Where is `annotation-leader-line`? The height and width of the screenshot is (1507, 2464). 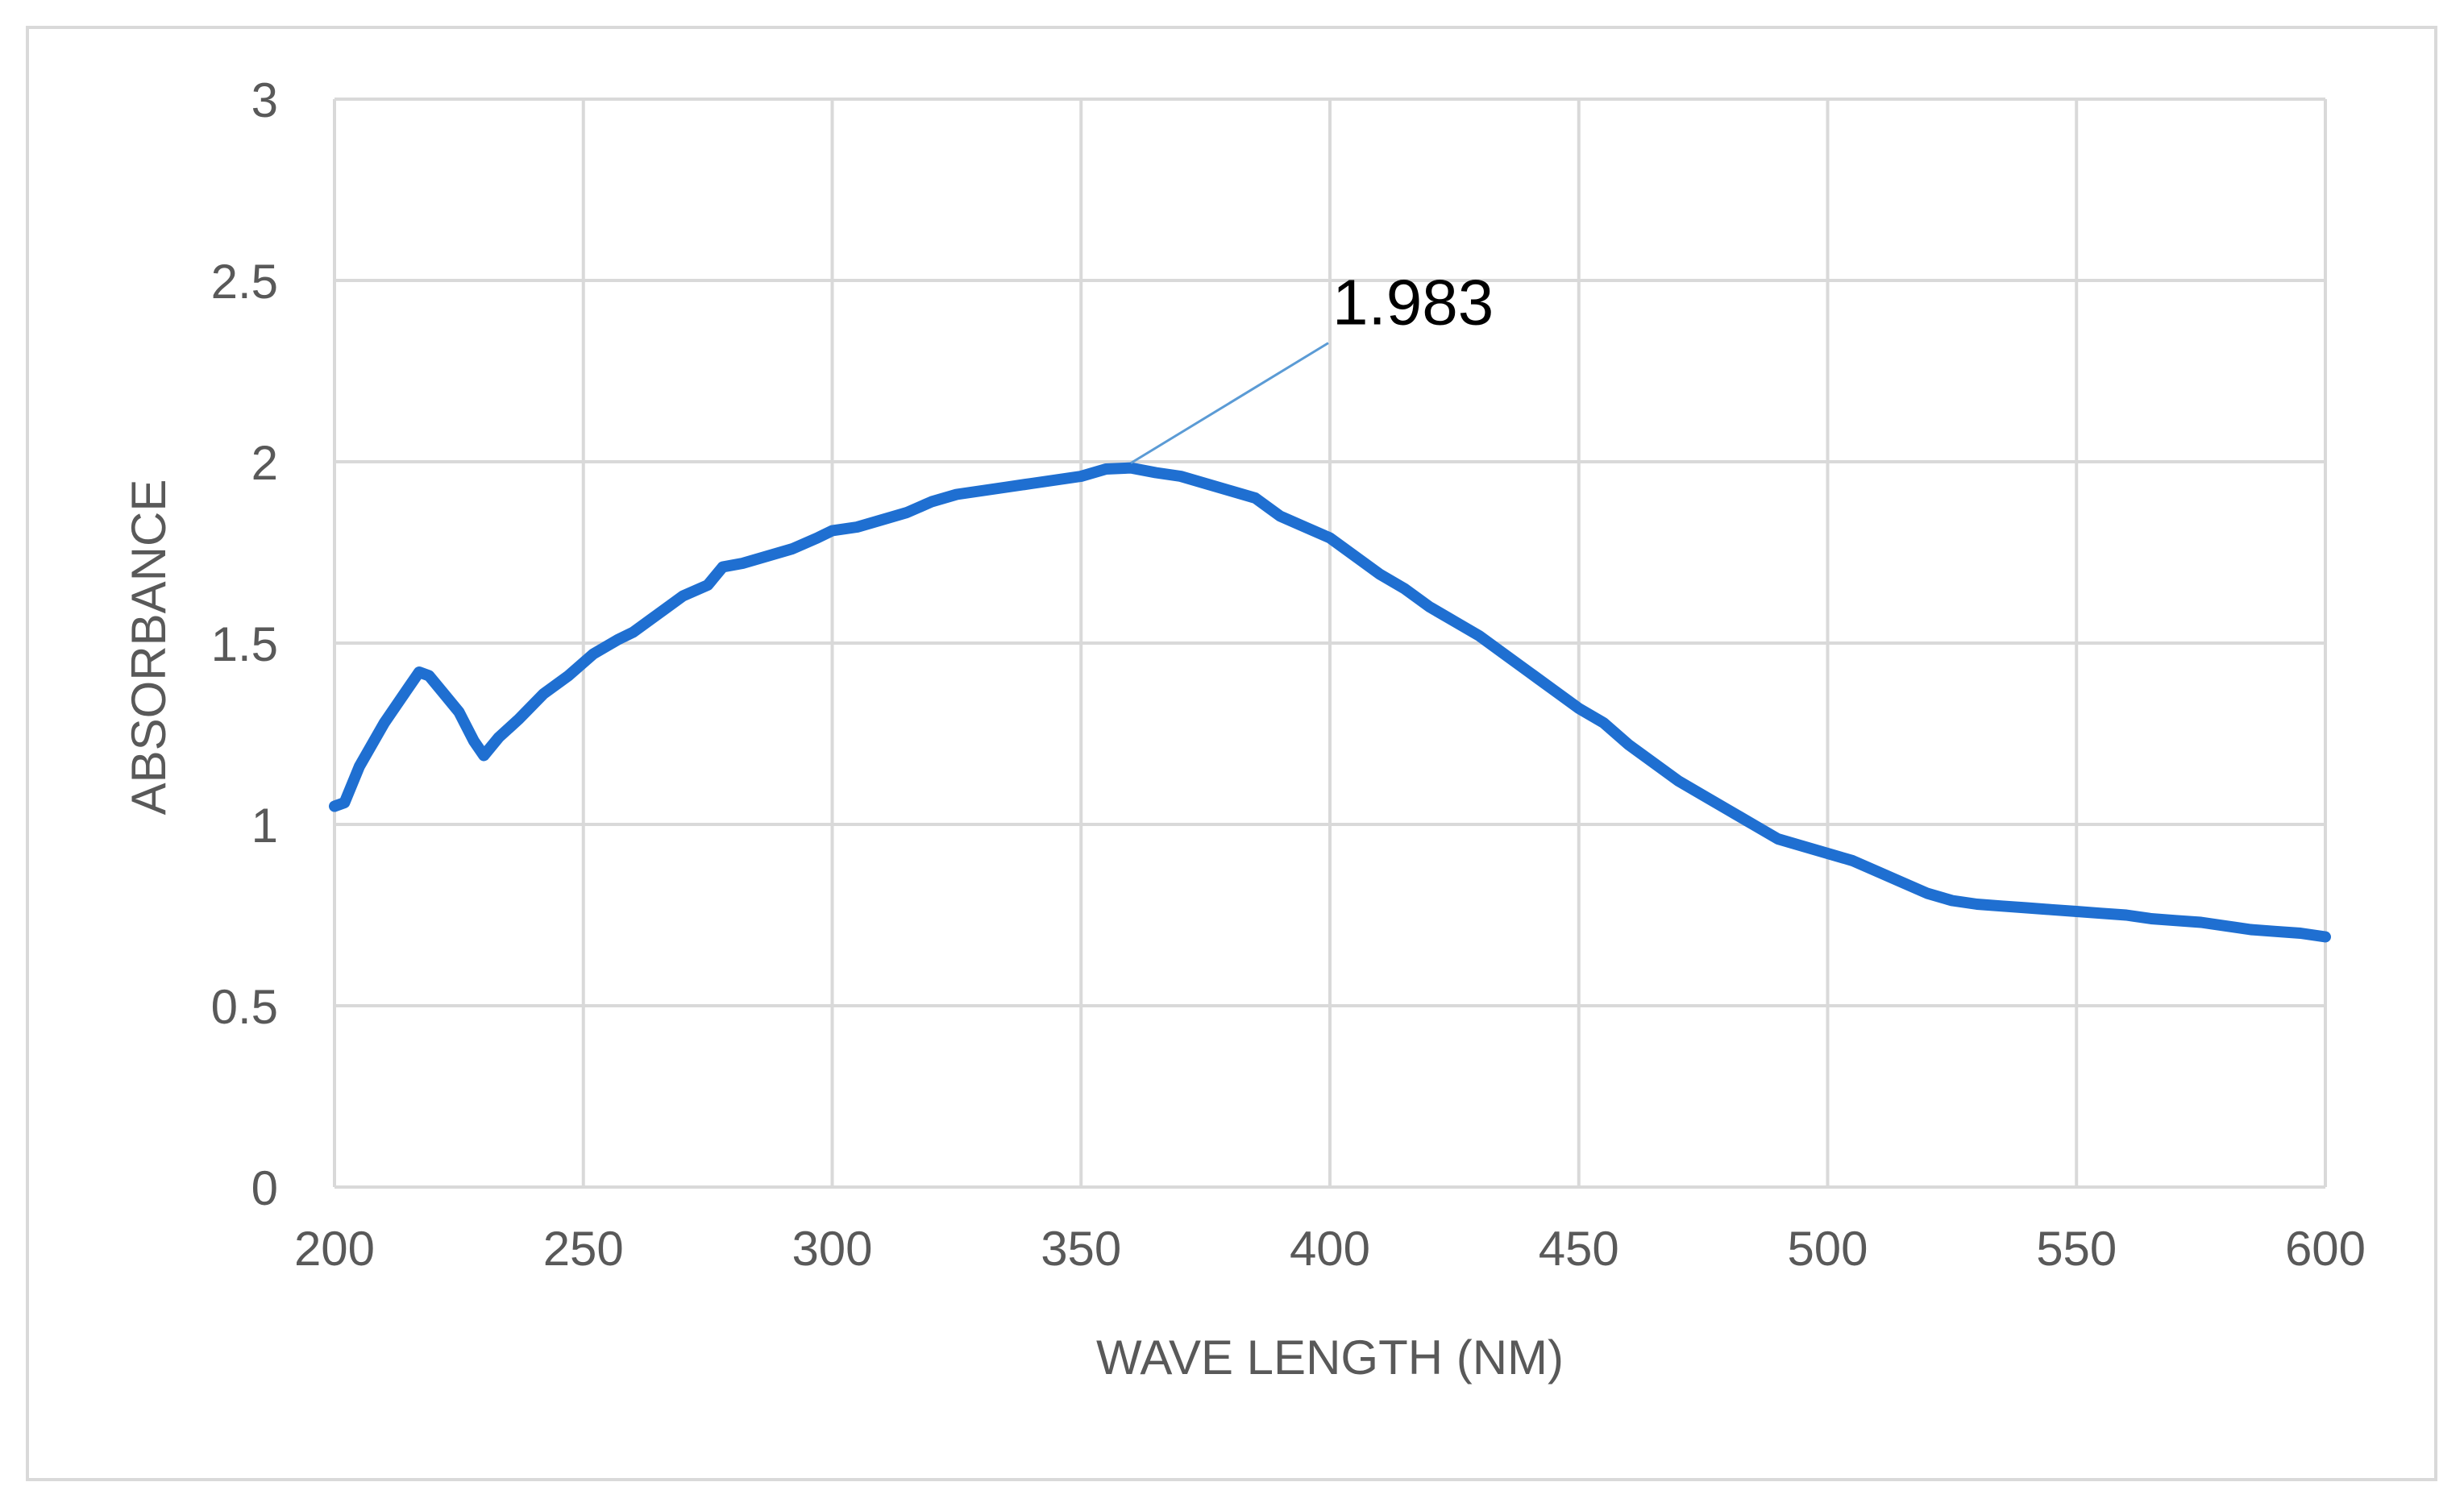
annotation-leader-line is located at coordinates (1229, 403).